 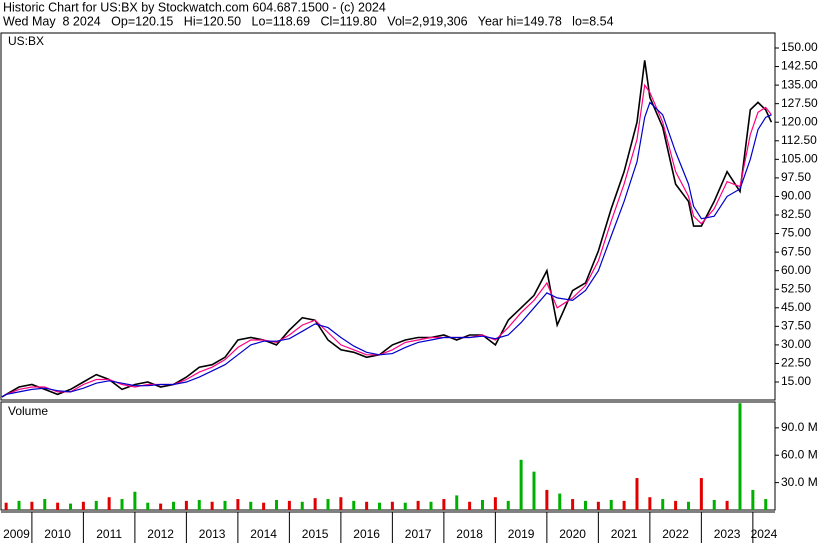 I want to click on x-tick-label: 2014, so click(x=263, y=534).